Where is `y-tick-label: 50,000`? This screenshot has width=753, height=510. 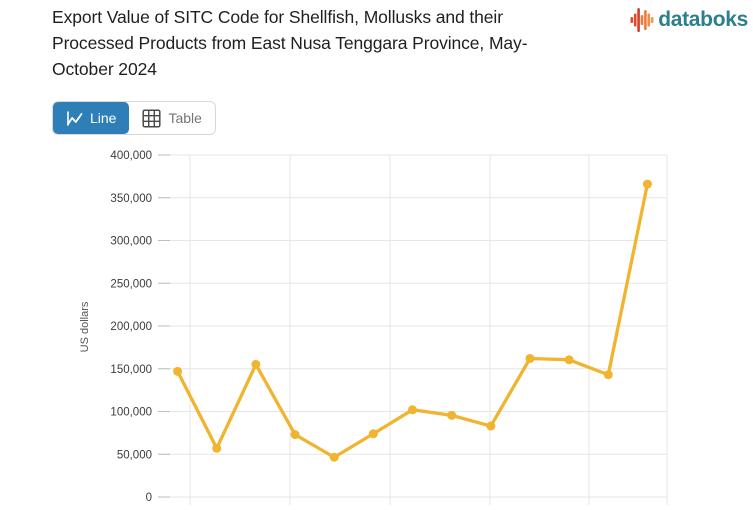
y-tick-label: 50,000 is located at coordinates (134, 455).